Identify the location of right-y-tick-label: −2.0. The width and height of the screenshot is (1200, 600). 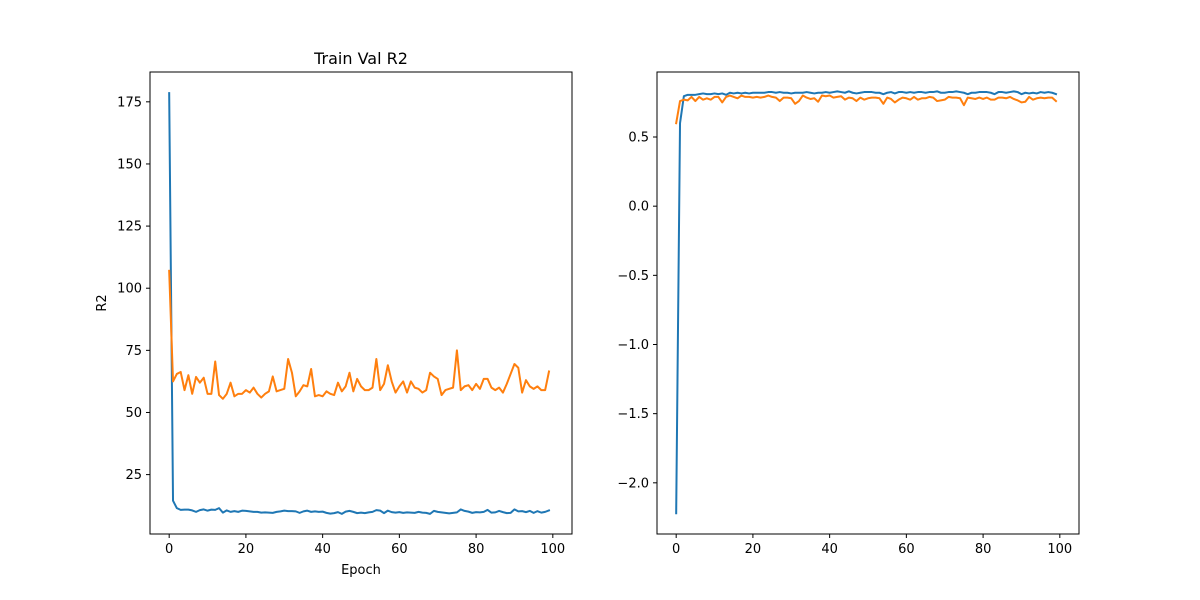
(633, 483).